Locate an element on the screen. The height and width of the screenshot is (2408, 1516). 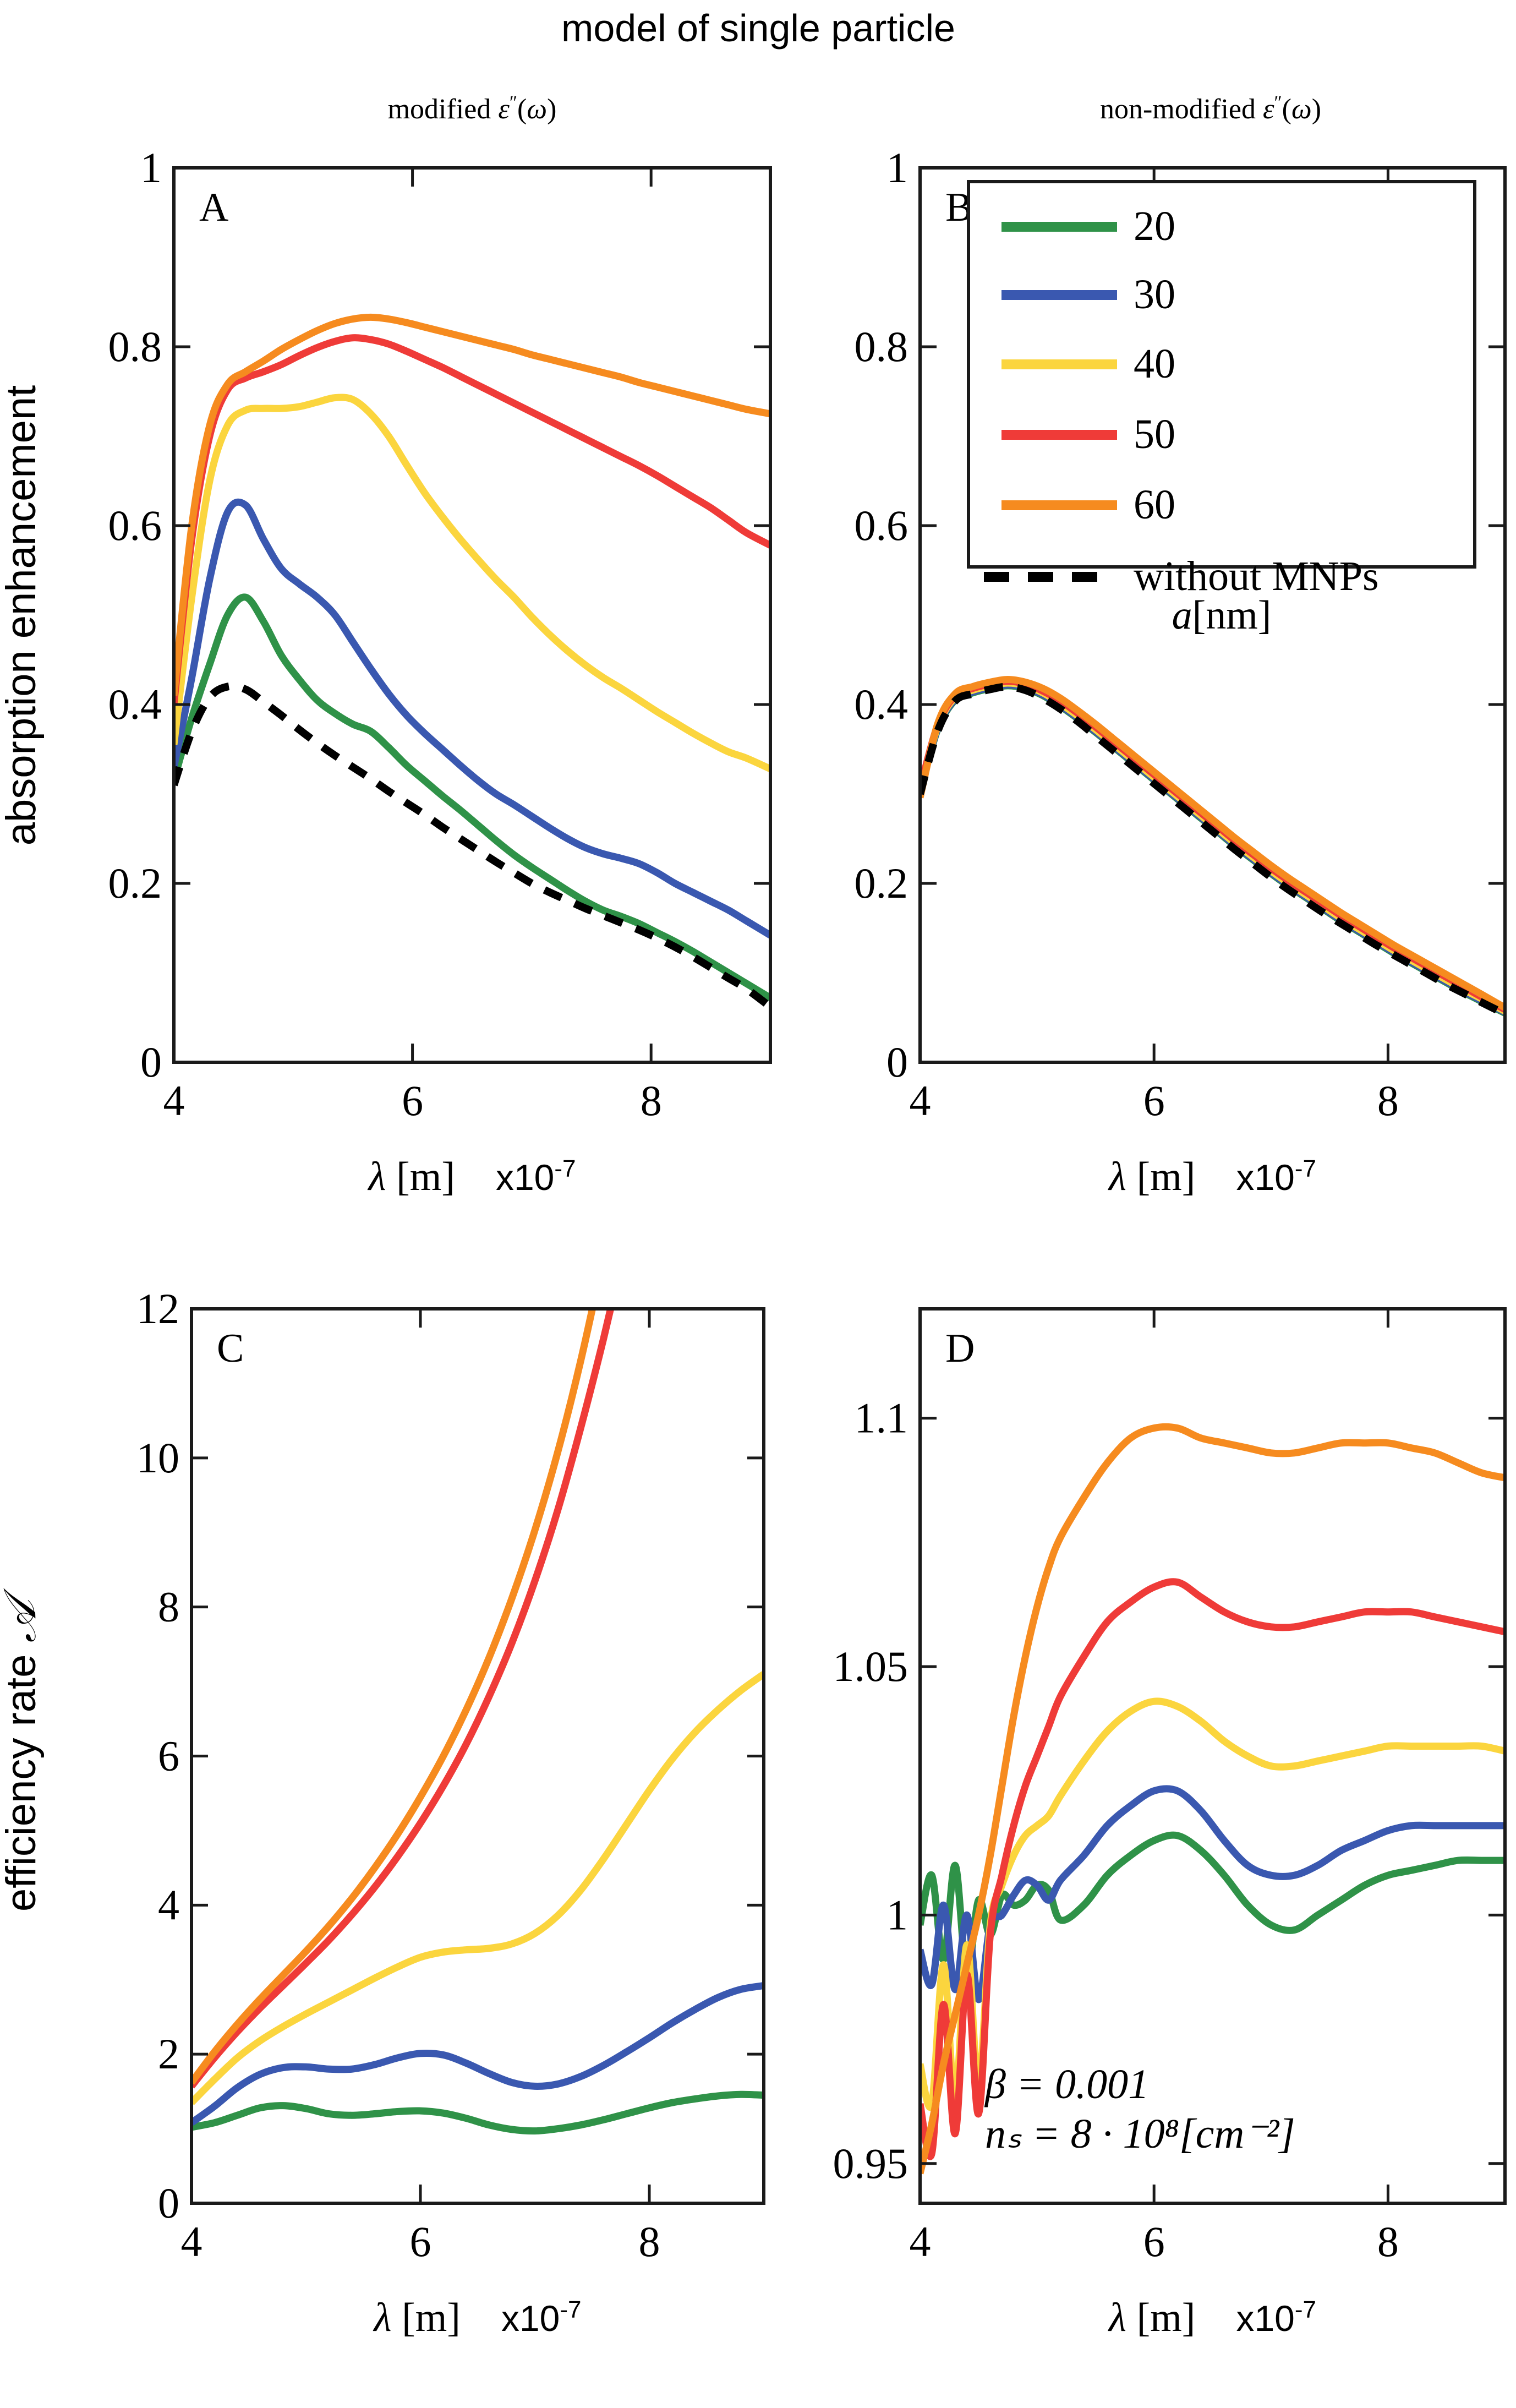
annotation-beta: β = 0.001 is located at coordinates (1066, 2084).